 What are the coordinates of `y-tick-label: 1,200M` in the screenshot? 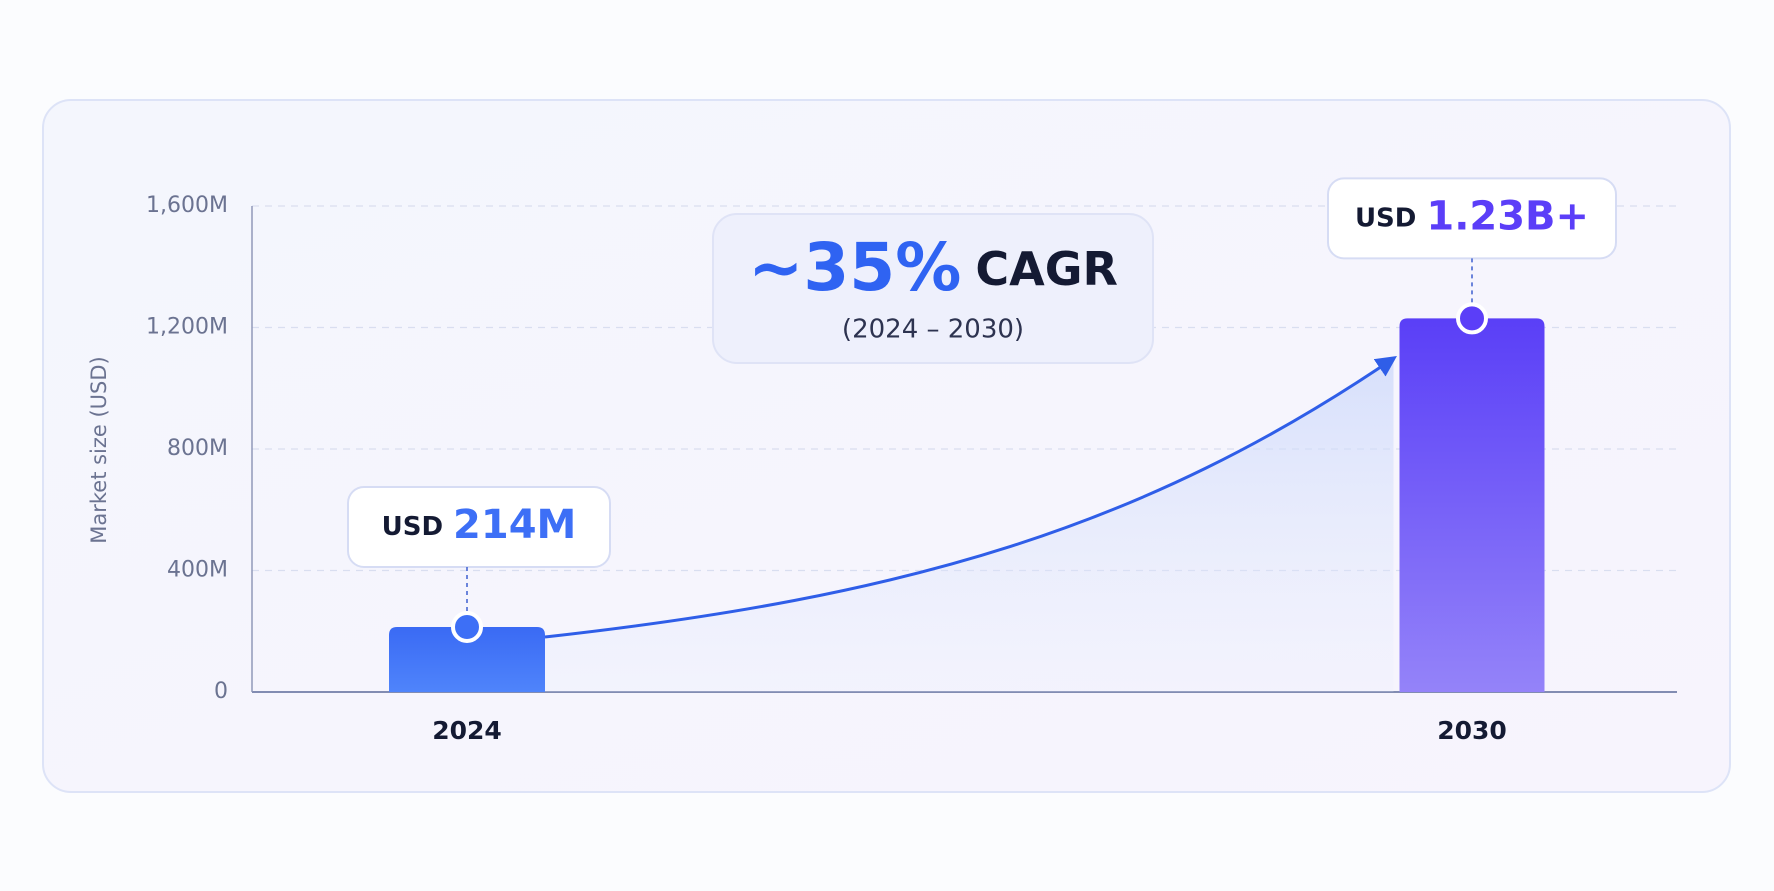 It's located at (187, 327).